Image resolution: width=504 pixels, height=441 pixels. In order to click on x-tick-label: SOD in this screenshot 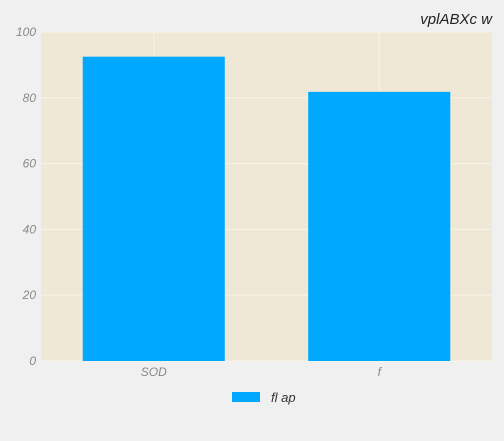, I will do `click(154, 372)`.